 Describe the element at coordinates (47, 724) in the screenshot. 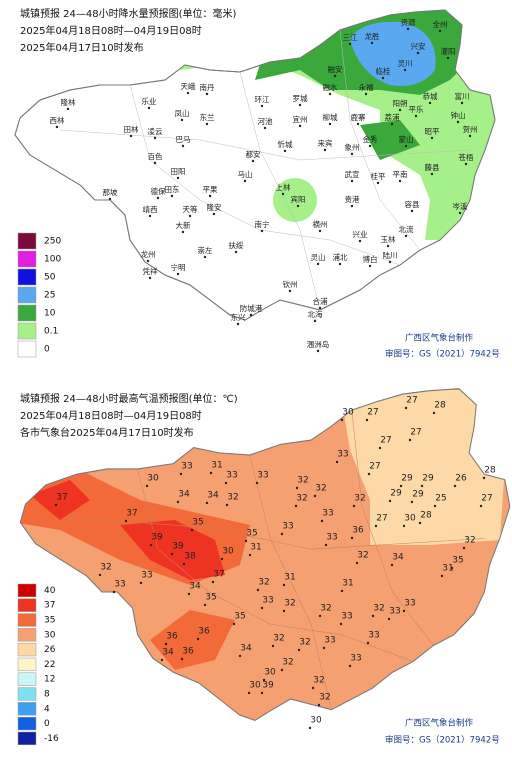

I see `legend-label: 0` at that location.